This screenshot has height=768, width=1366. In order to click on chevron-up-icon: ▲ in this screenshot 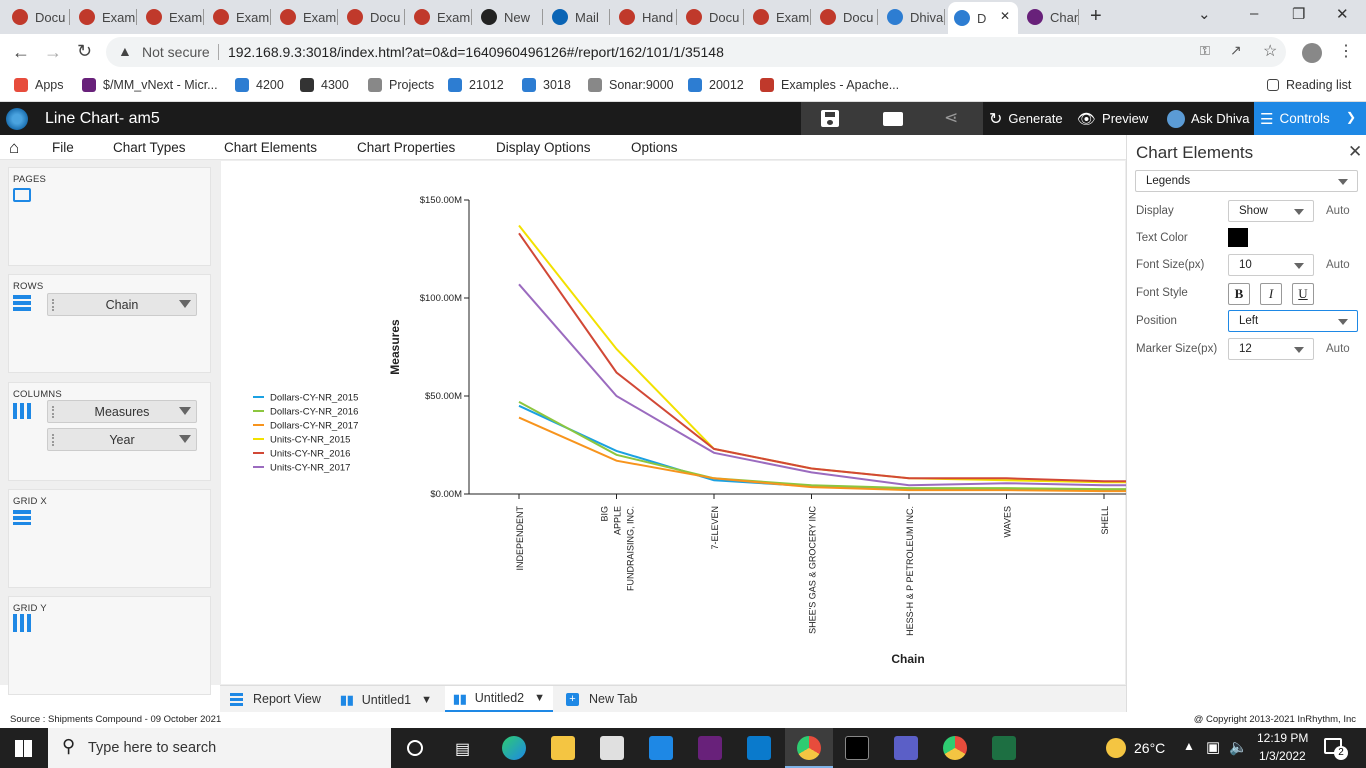, I will do `click(1189, 746)`.